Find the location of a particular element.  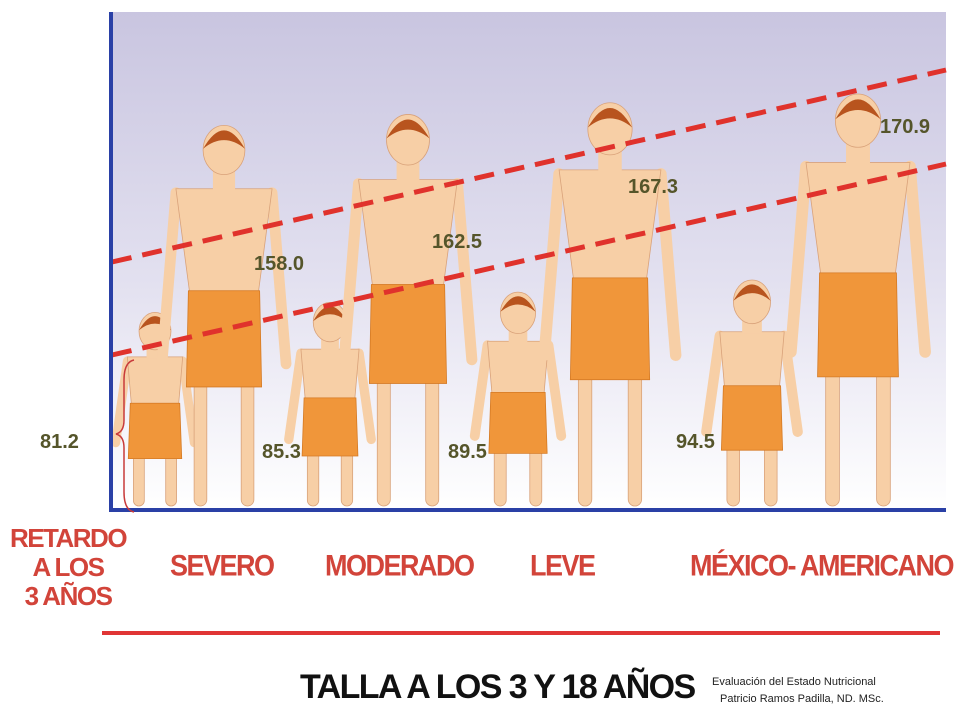

value-label-age18-1: 158.0 is located at coordinates (279, 264).